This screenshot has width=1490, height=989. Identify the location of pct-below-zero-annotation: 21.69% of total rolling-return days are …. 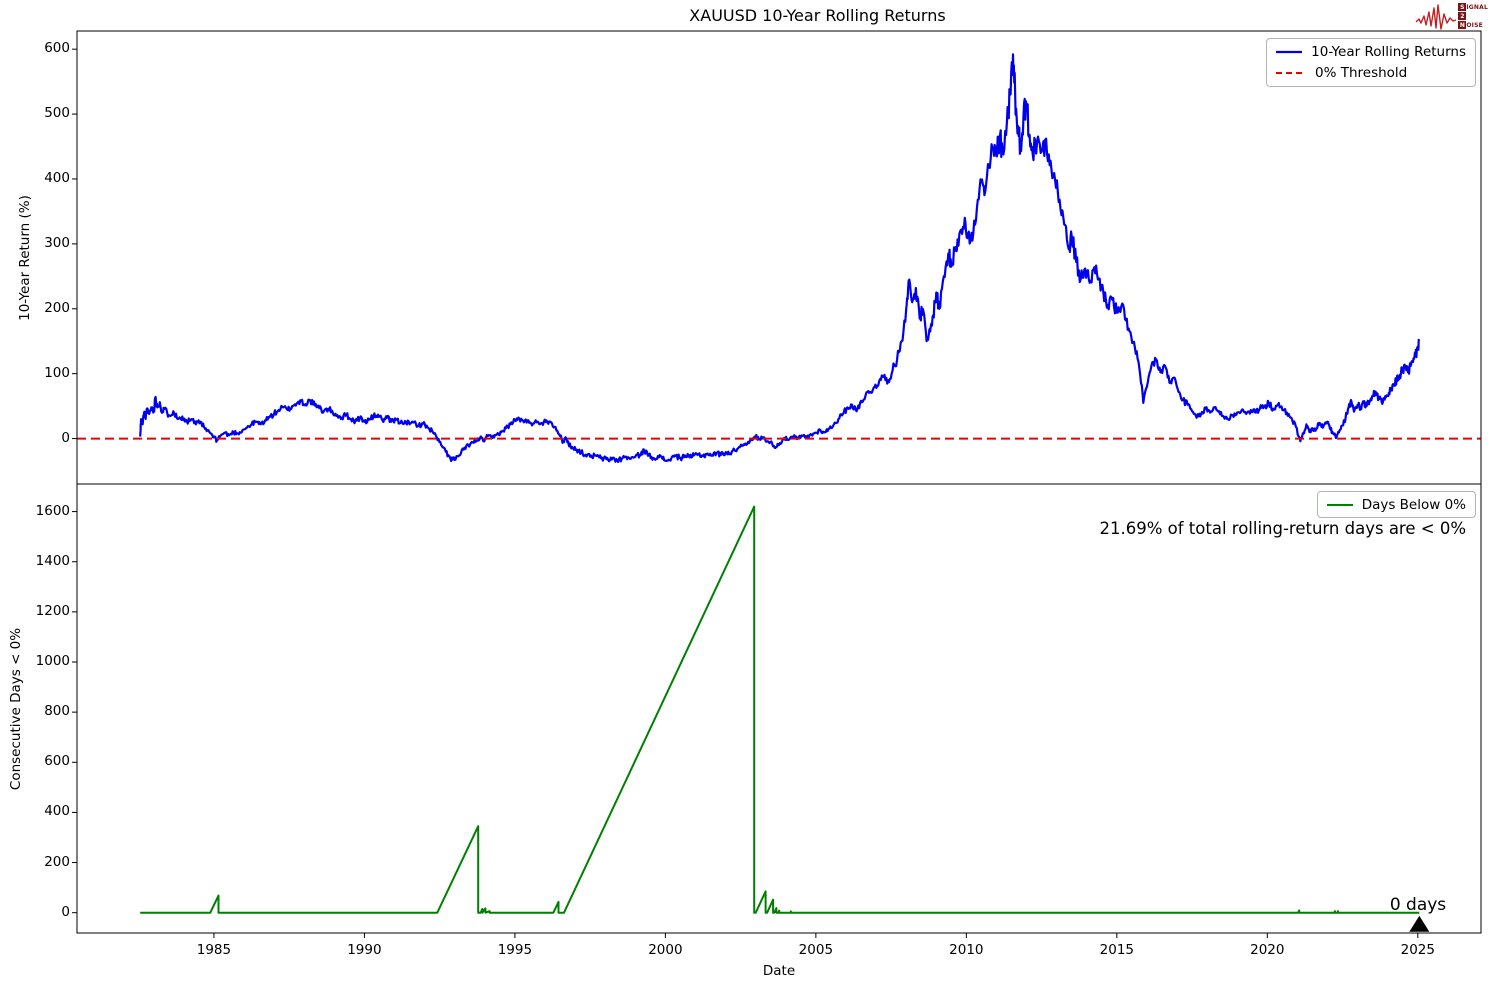
(1283, 528).